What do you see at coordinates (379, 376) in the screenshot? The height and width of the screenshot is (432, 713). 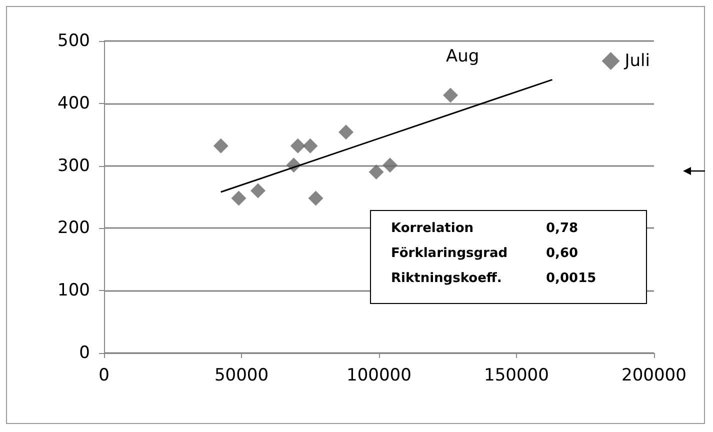 I see `x-tick-label: 100000` at bounding box center [379, 376].